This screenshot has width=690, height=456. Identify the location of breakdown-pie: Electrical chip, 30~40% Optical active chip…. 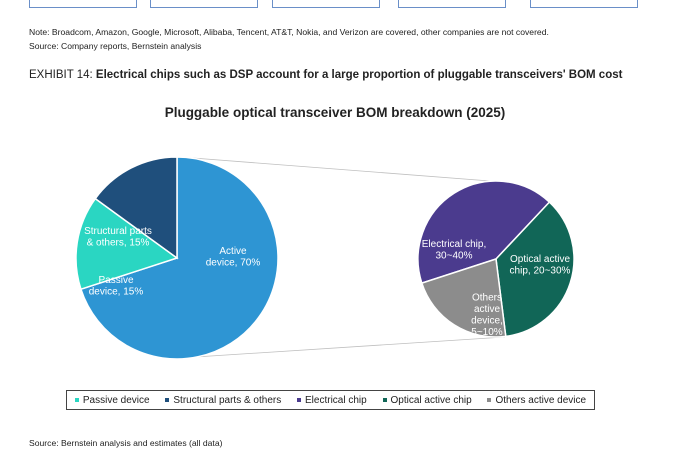
(496, 259).